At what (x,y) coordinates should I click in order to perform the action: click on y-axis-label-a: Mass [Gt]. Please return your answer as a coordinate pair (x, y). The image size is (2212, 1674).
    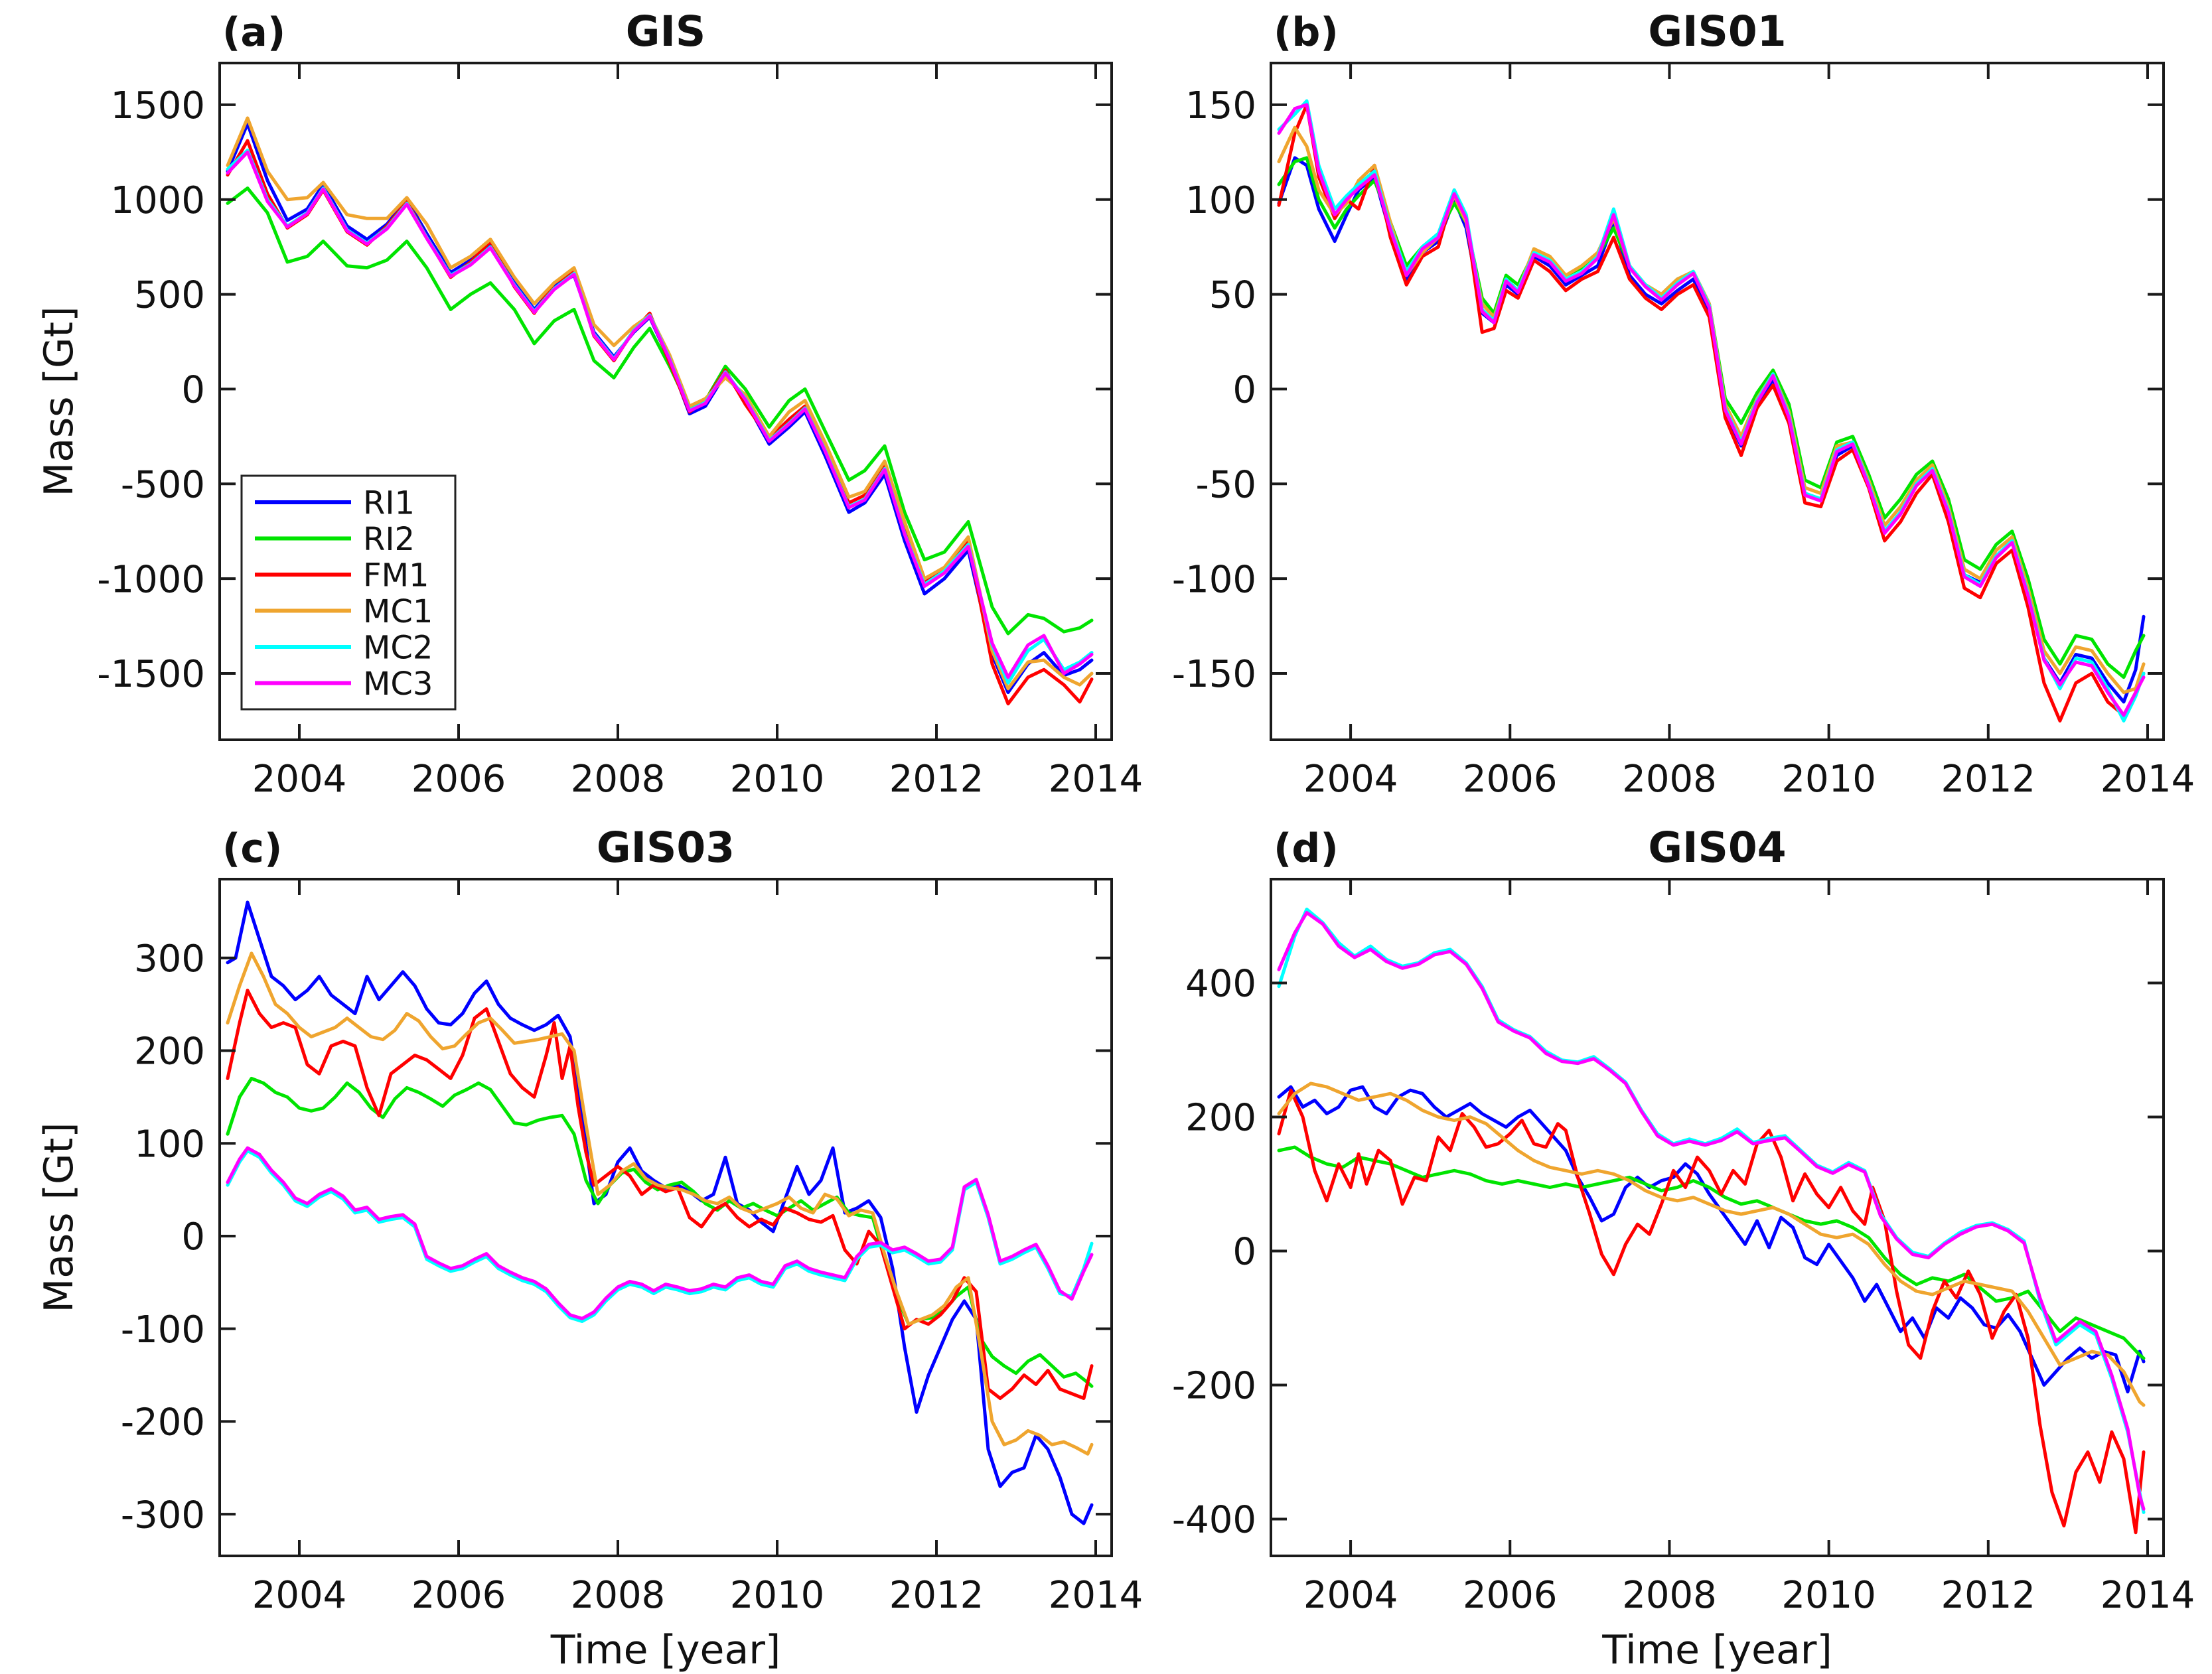
    Looking at the image, I should click on (59, 402).